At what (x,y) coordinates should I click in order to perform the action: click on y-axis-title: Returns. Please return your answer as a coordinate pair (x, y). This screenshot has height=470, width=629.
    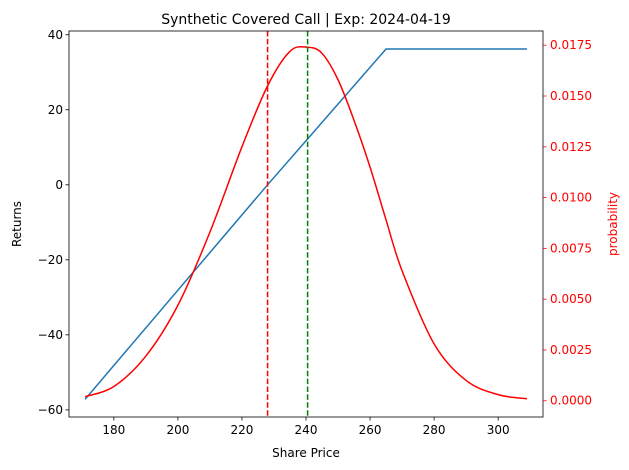
    Looking at the image, I should click on (17, 224).